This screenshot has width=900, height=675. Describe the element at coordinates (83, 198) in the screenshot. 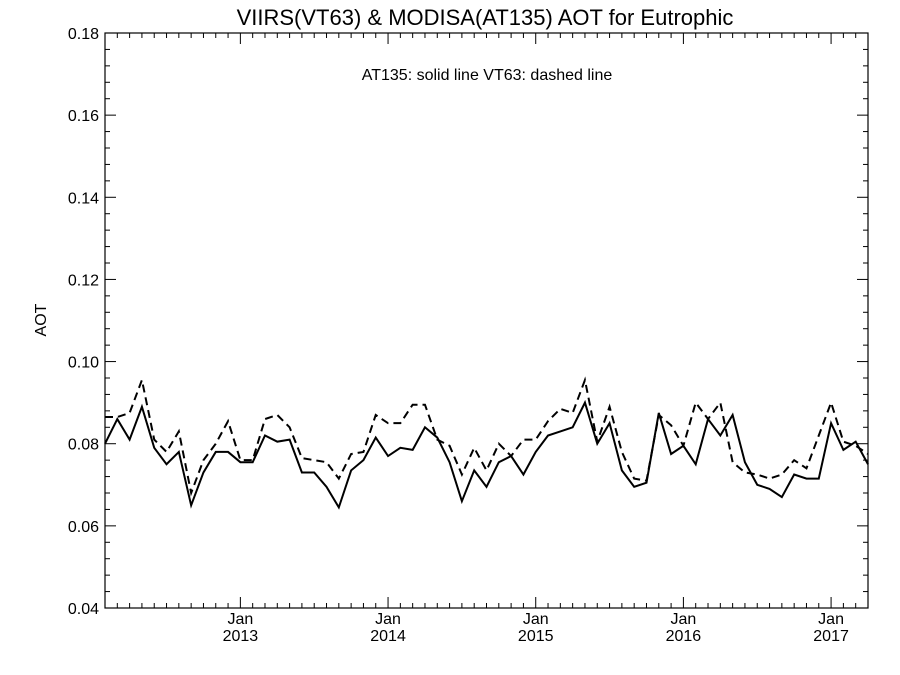

I see `y-tick-label: 0.14` at that location.